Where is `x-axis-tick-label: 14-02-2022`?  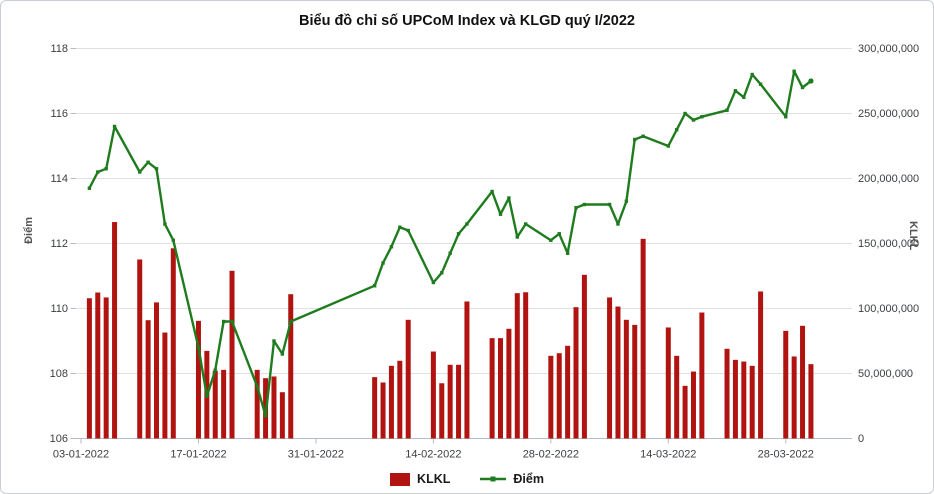
x-axis-tick-label: 14-02-2022 is located at coordinates (433, 455).